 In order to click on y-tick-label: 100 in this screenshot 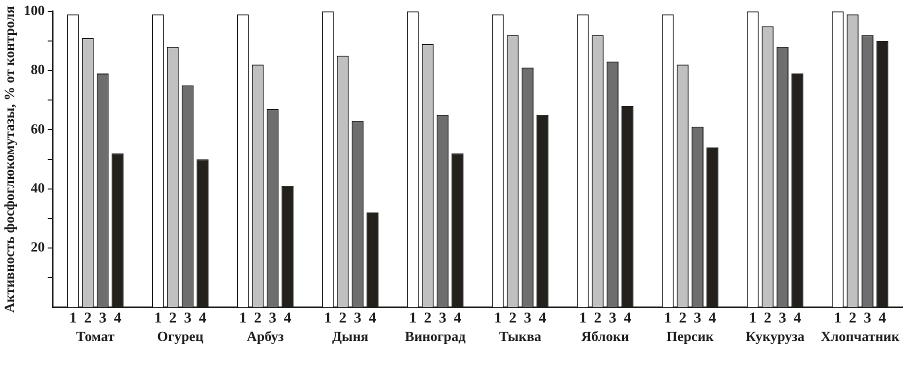, I will do `click(34, 12)`.